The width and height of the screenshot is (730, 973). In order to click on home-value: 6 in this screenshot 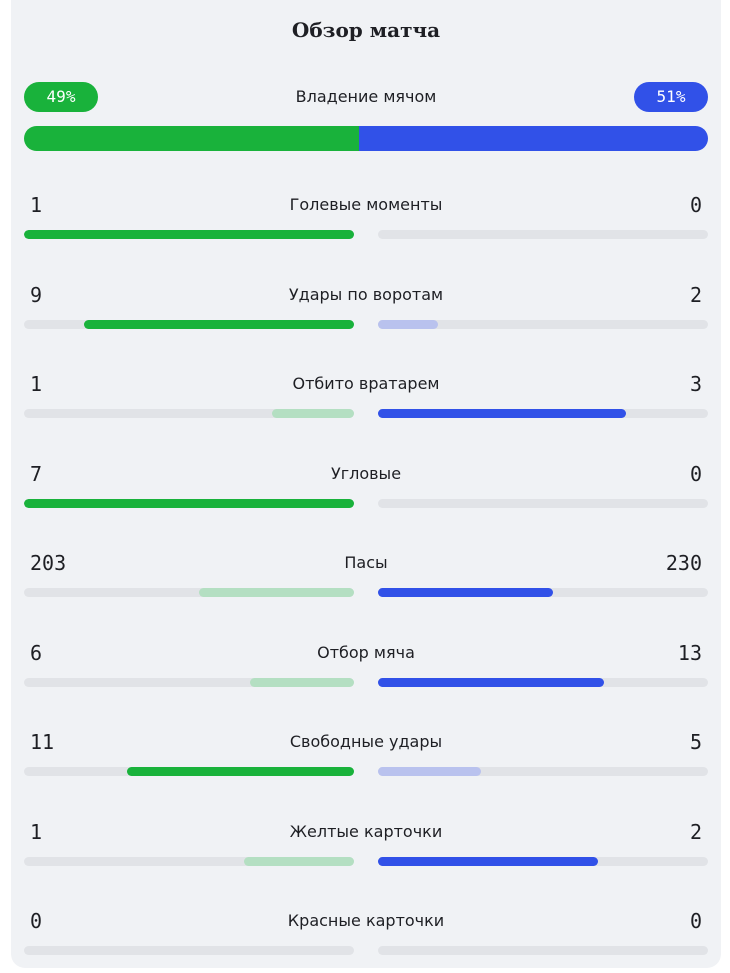, I will do `click(36, 653)`.